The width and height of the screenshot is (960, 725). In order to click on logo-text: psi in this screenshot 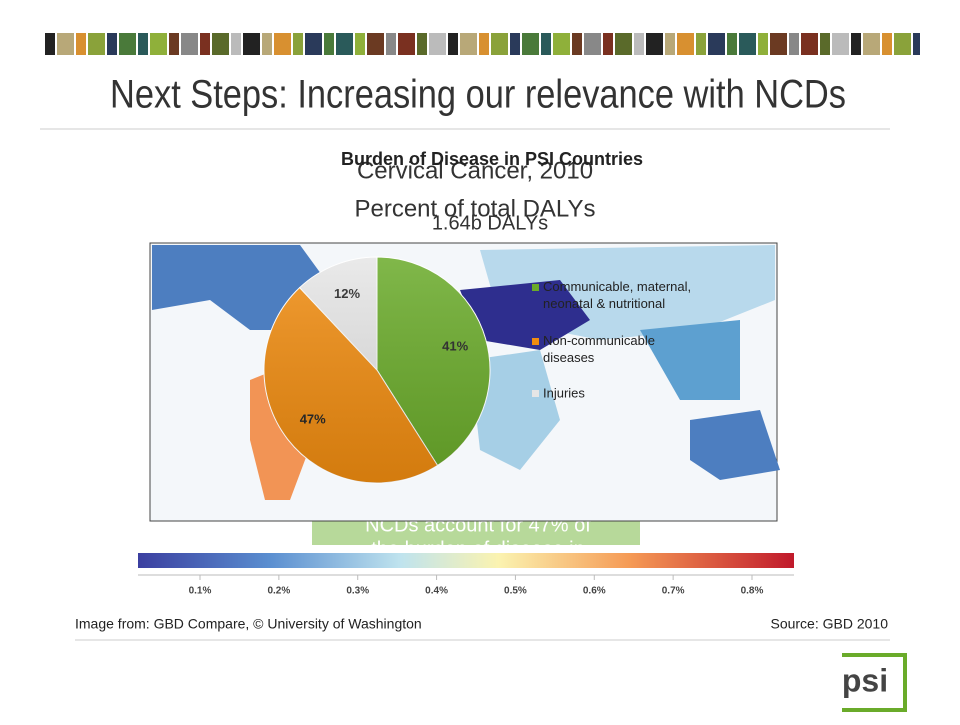, I will do `click(865, 680)`.